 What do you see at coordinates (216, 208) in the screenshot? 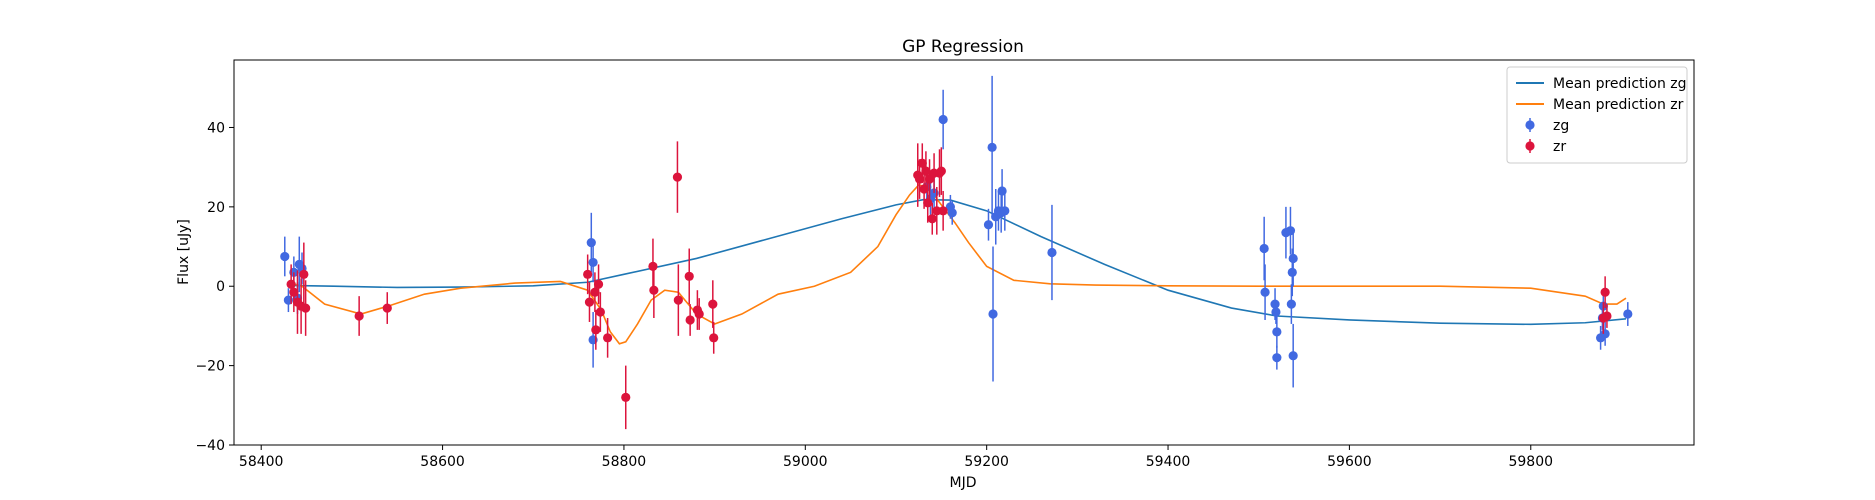
I see `y-tick-label: 20` at bounding box center [216, 208].